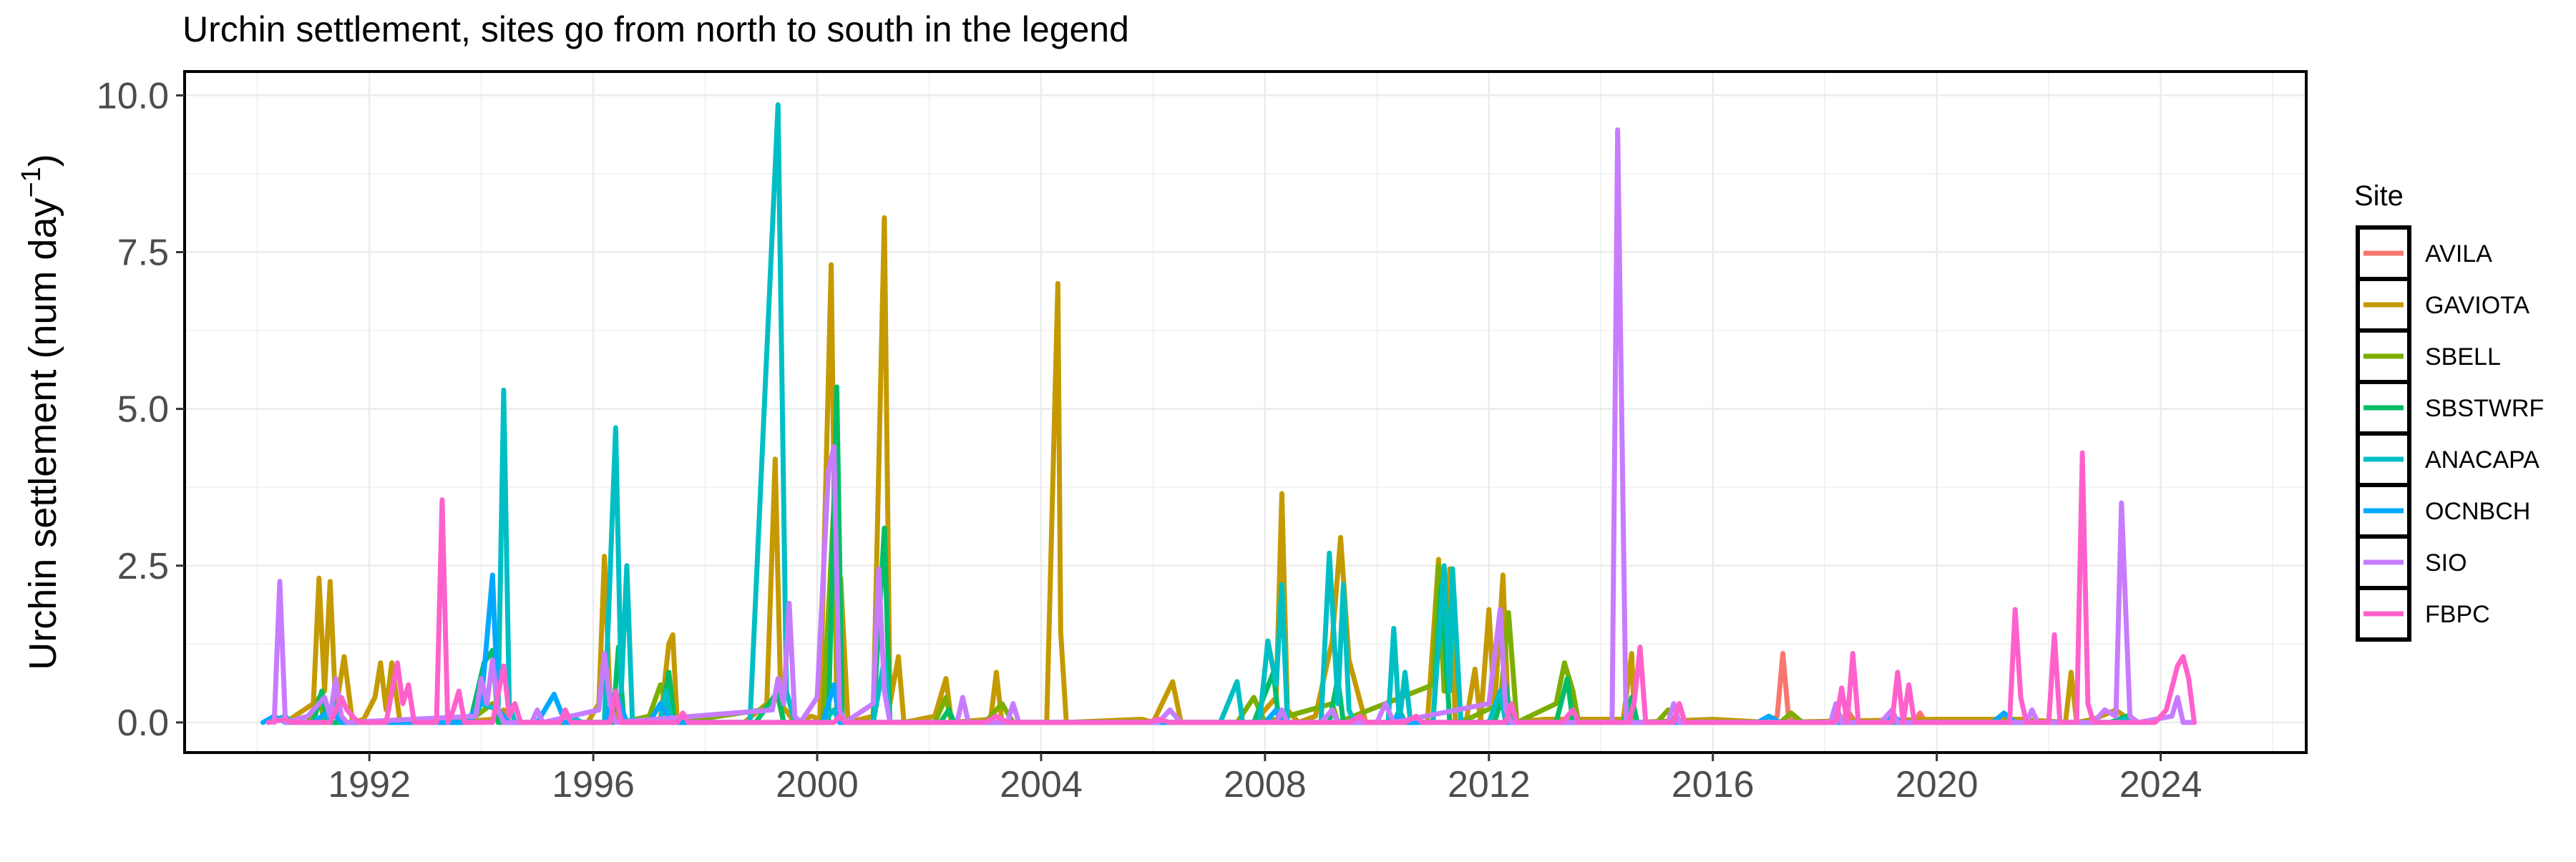 The image size is (2576, 862). I want to click on x-tick-label: 2020, so click(1937, 784).